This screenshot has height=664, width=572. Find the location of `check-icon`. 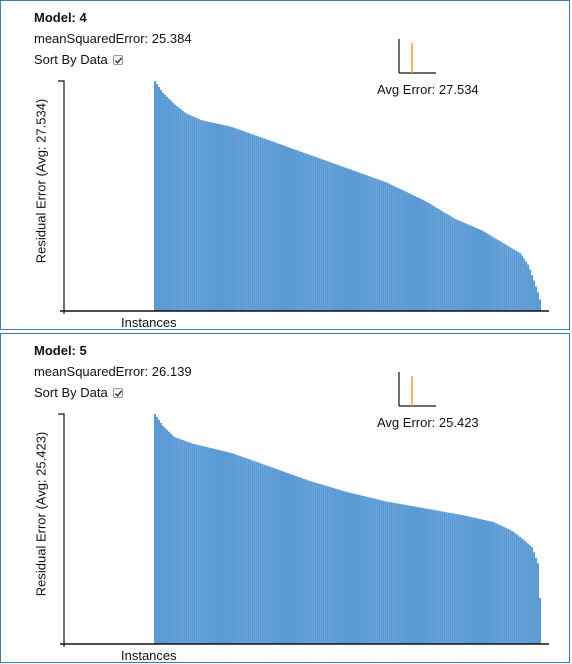

check-icon is located at coordinates (118, 60).